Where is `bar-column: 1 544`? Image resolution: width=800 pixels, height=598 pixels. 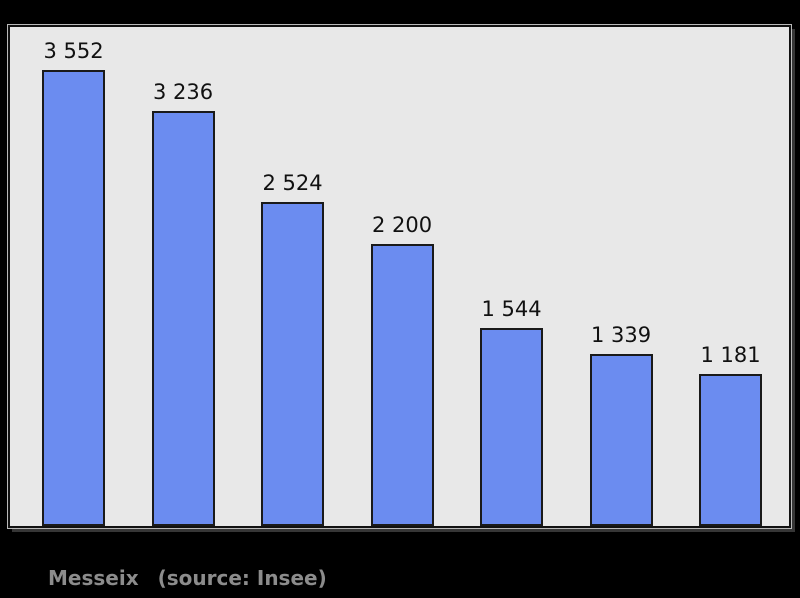 bar-column: 1 544 is located at coordinates (511, 276).